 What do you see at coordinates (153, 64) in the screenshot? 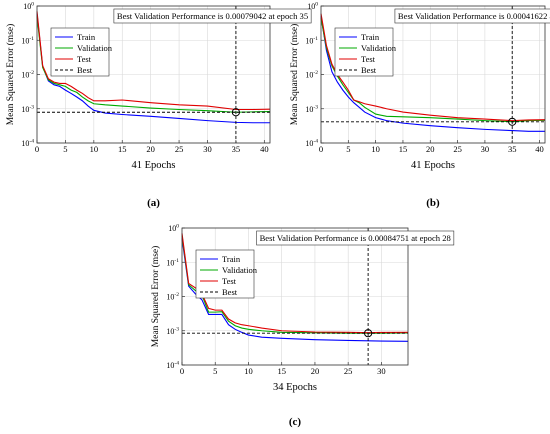
I see `series-line-validation` at bounding box center [153, 64].